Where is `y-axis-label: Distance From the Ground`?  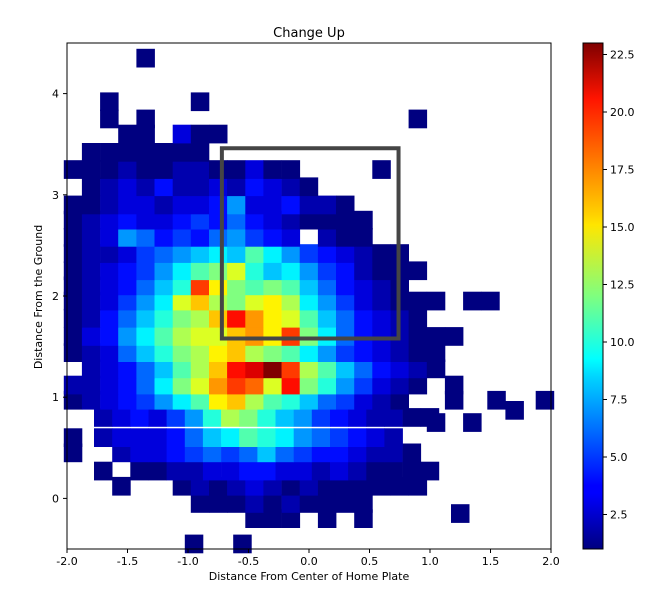 y-axis-label: Distance From the Ground is located at coordinates (38, 297).